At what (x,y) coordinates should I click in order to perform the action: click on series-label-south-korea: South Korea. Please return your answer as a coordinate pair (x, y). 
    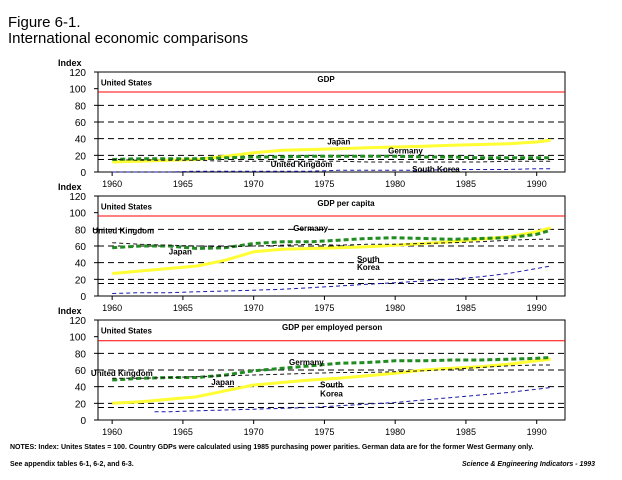
    Looking at the image, I should click on (436, 169).